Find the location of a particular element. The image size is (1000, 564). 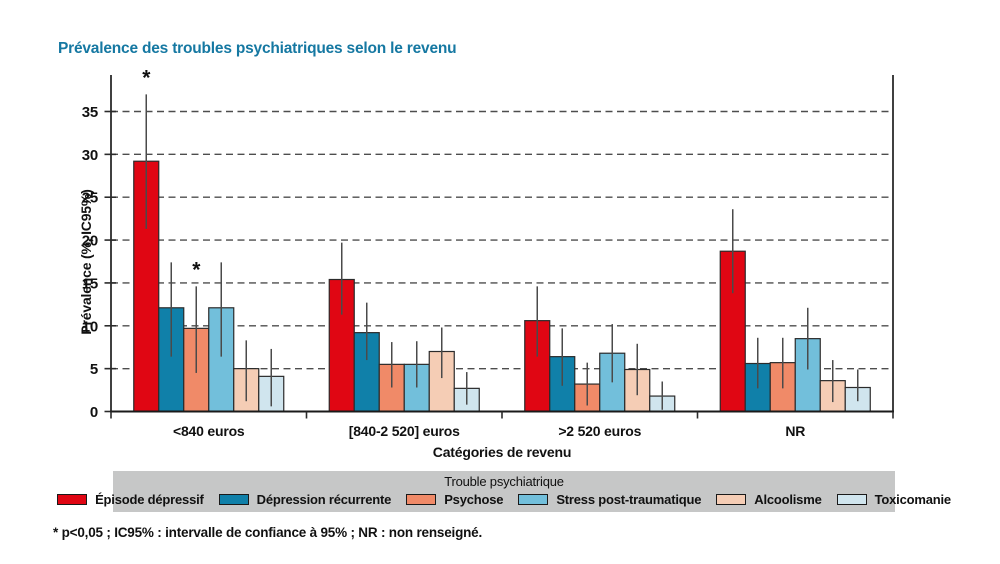

y-tick-label: 30 is located at coordinates (90, 155).